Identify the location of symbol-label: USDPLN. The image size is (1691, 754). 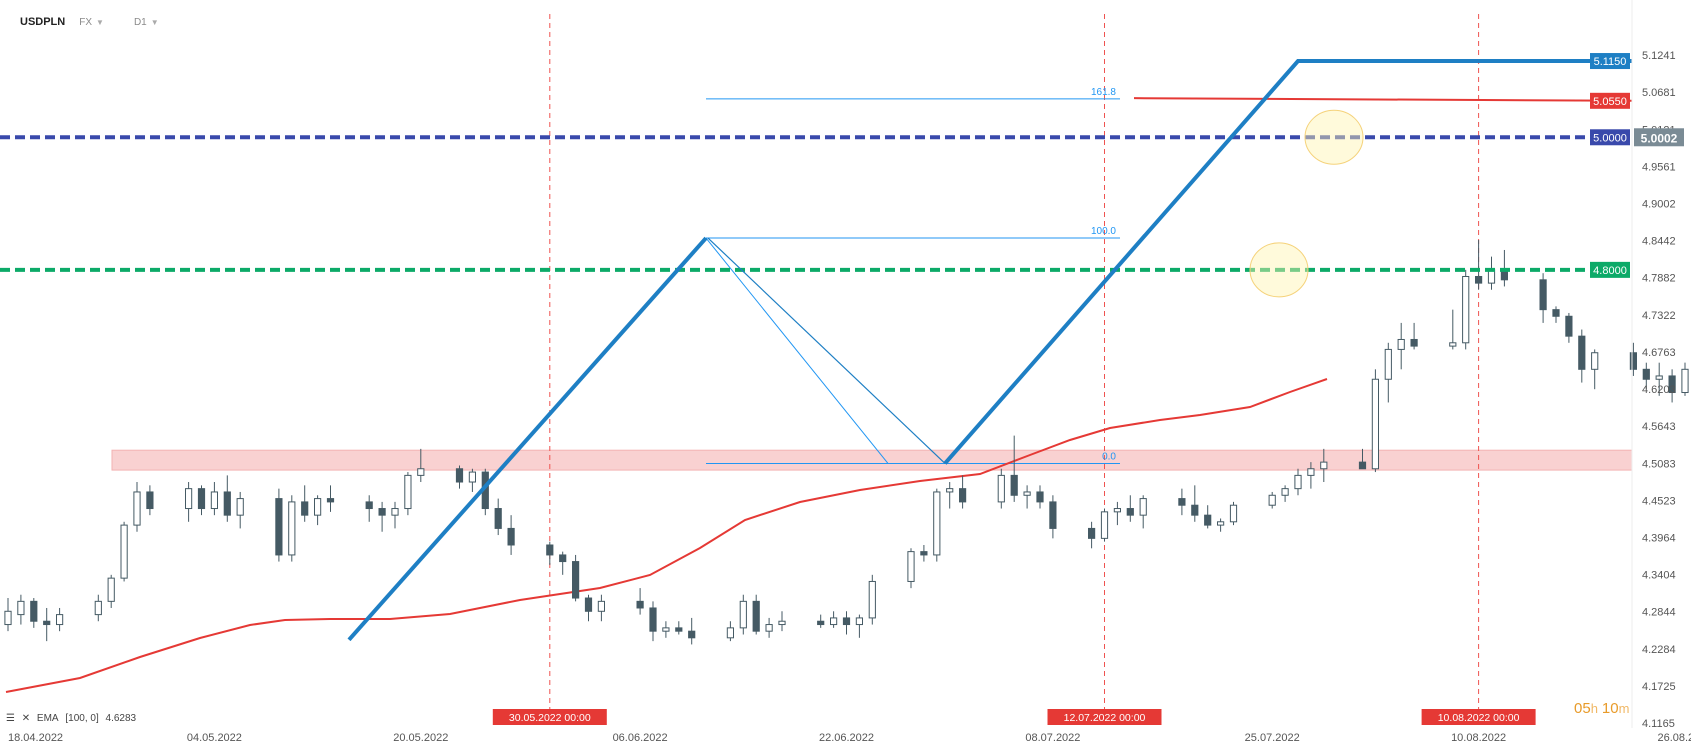
(43, 22).